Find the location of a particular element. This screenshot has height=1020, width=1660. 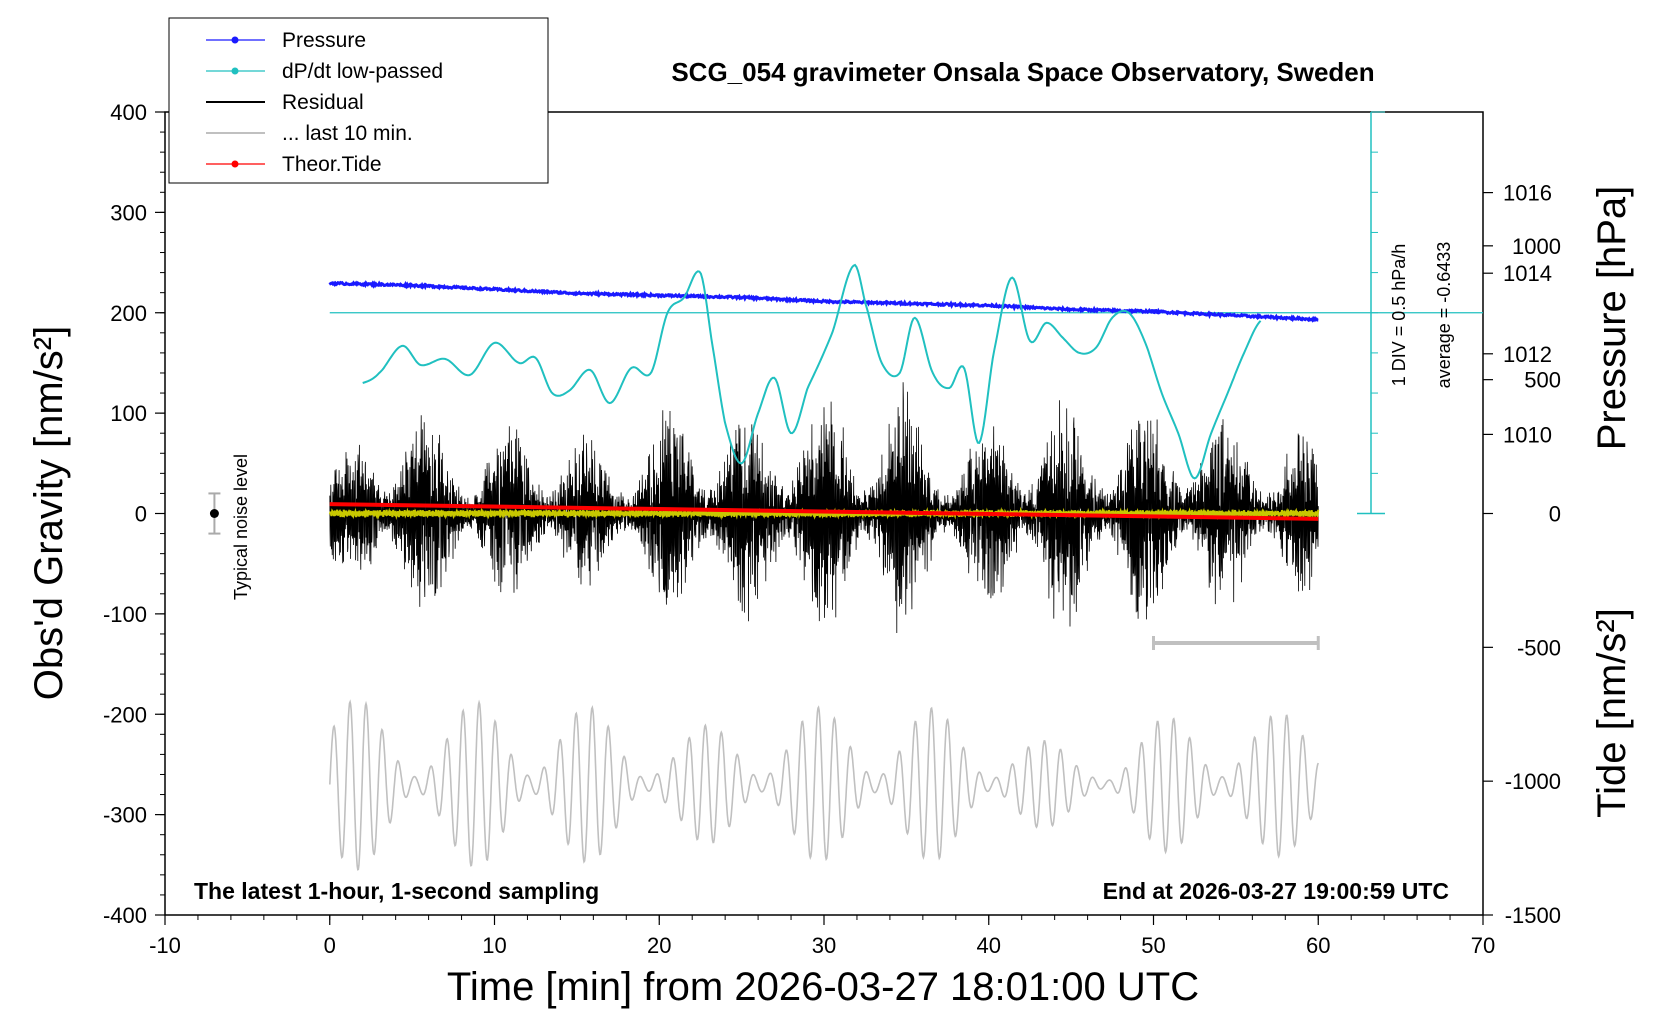

legend-item: dP/dt low-passed is located at coordinates (324, 71).